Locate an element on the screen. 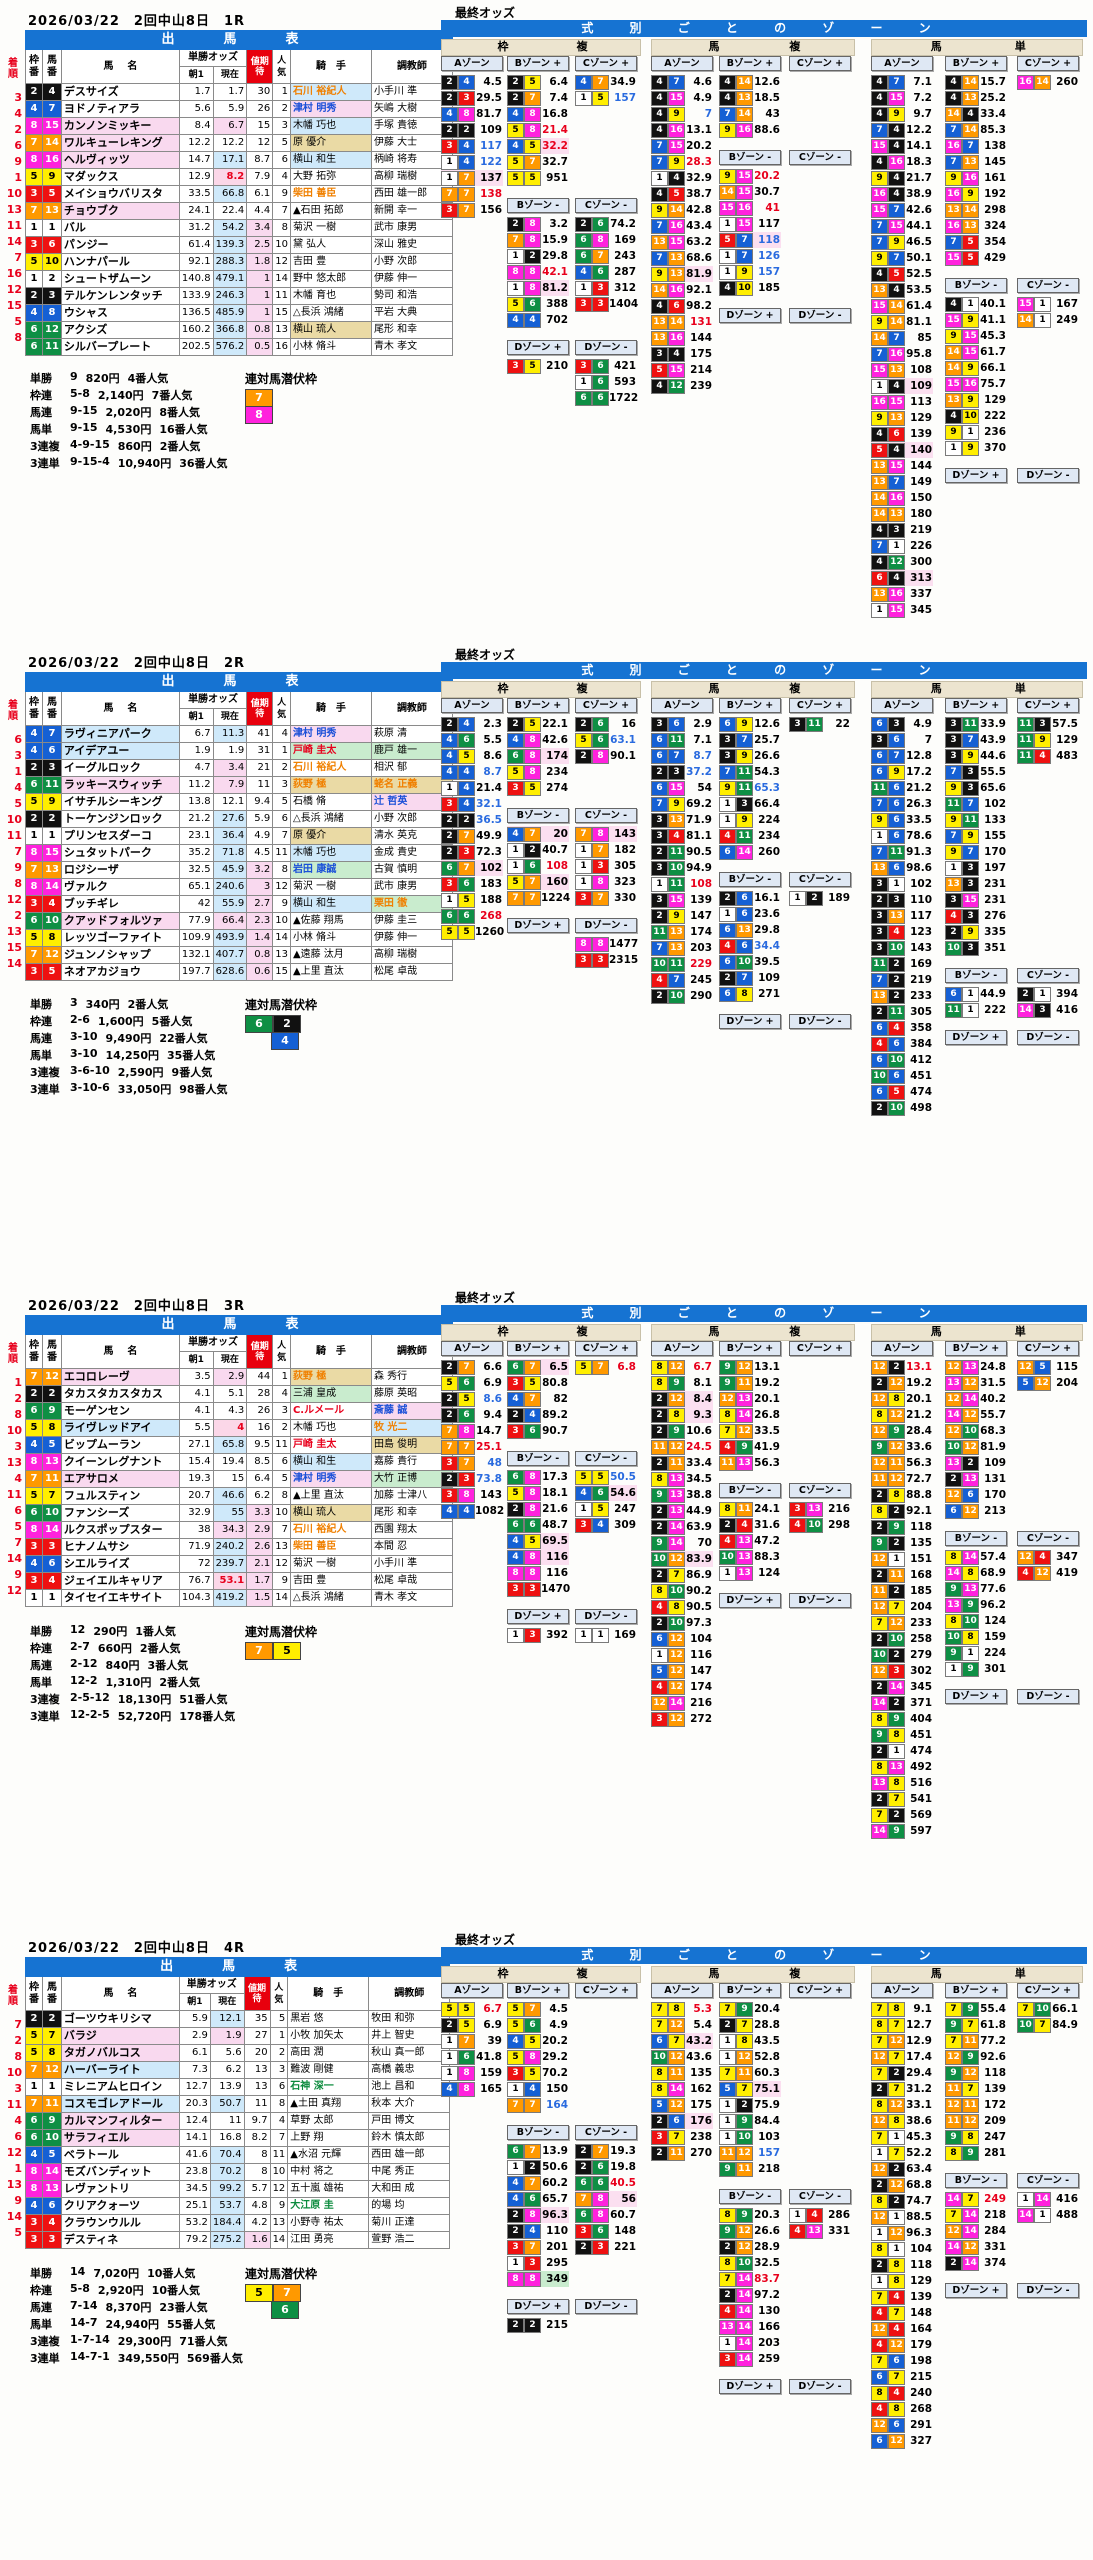 Image resolution: width=1093 pixels, height=2560 pixels. bet-type-char: 複 is located at coordinates (582, 1331).